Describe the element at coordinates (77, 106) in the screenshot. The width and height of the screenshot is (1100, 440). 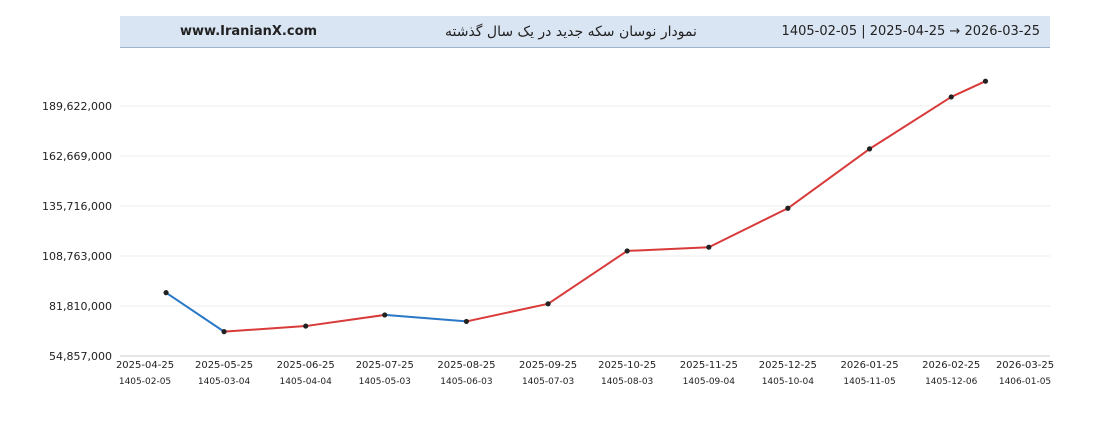
I see `y-tick-label: 189,622,000` at that location.